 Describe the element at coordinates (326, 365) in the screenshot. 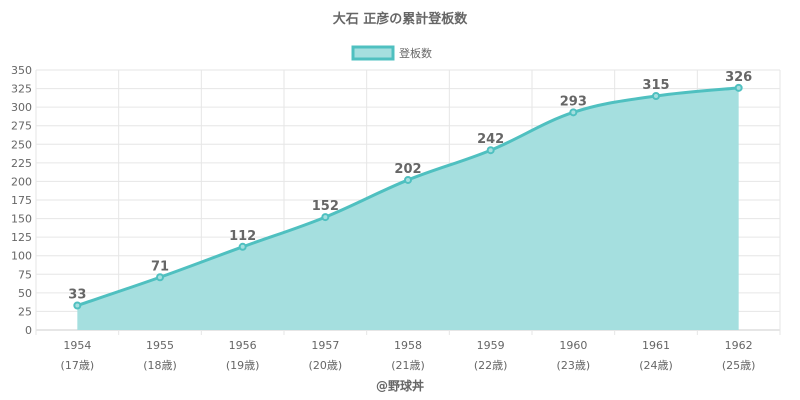

I see `x-tick-sublabel: (20歳)` at that location.